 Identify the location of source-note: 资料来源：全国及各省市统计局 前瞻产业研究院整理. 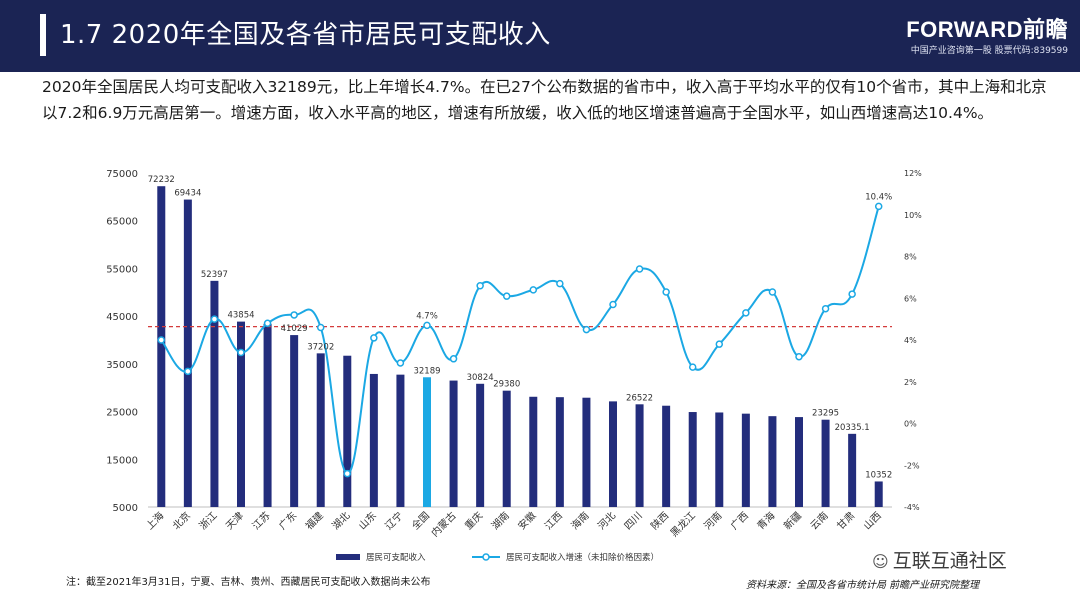
(863, 585).